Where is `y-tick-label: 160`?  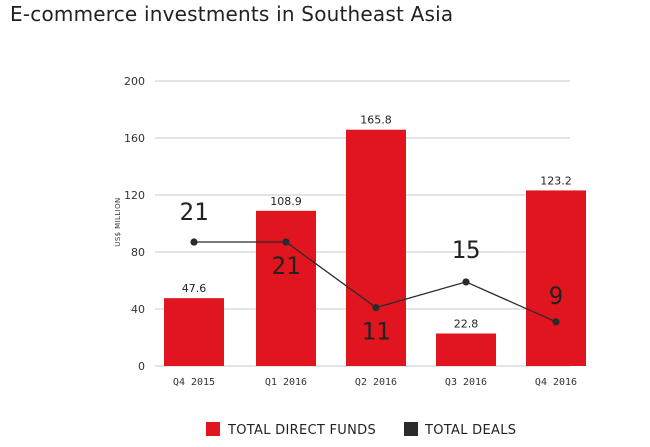
y-tick-label: 160 is located at coordinates (134, 138).